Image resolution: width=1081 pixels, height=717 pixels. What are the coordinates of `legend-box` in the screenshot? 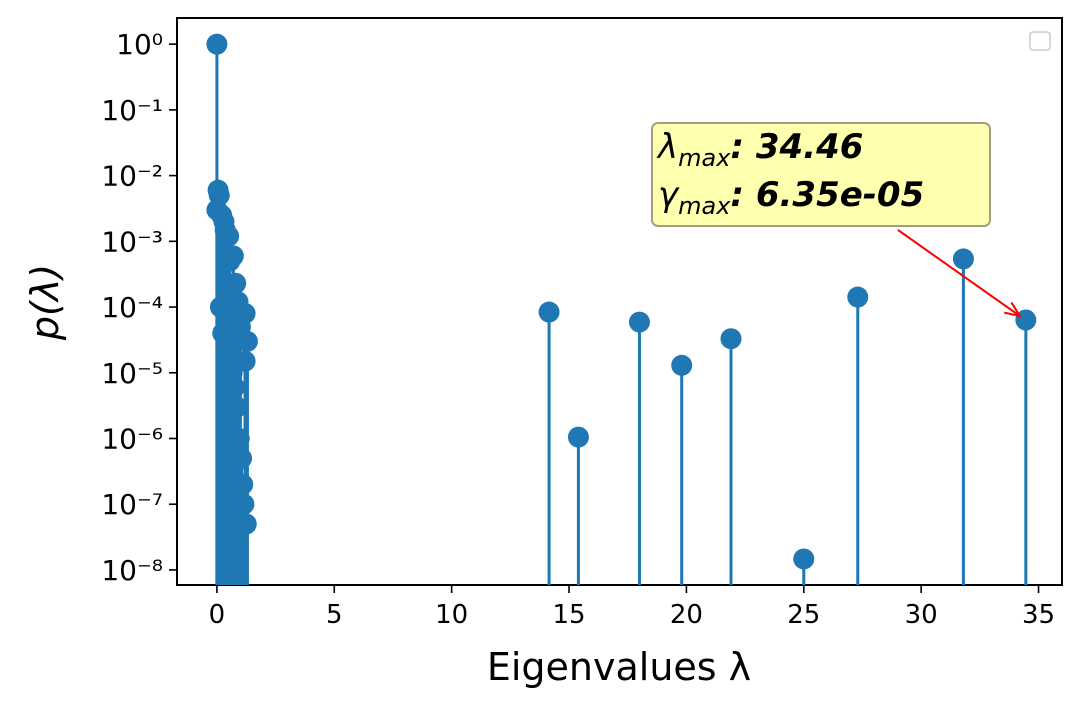 It's located at (1040, 41).